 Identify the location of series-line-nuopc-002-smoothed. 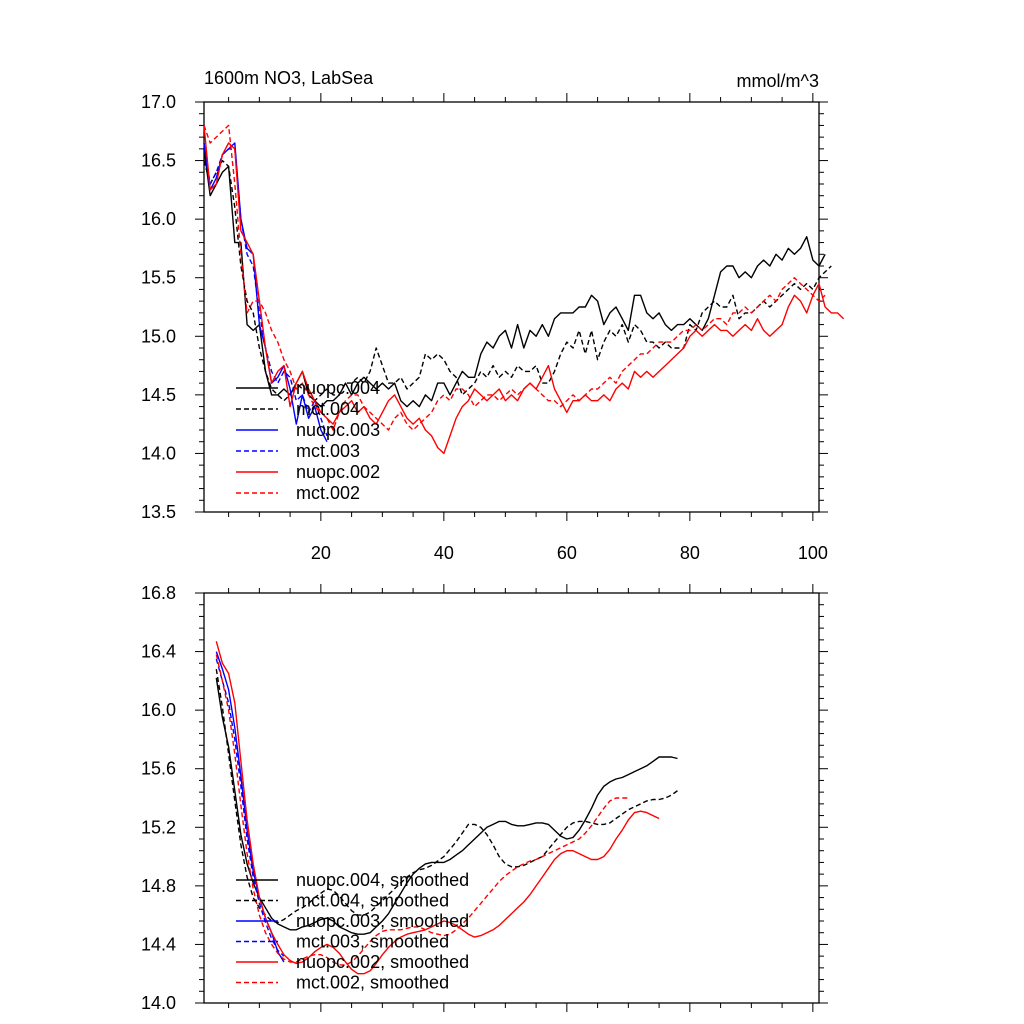
(437, 808).